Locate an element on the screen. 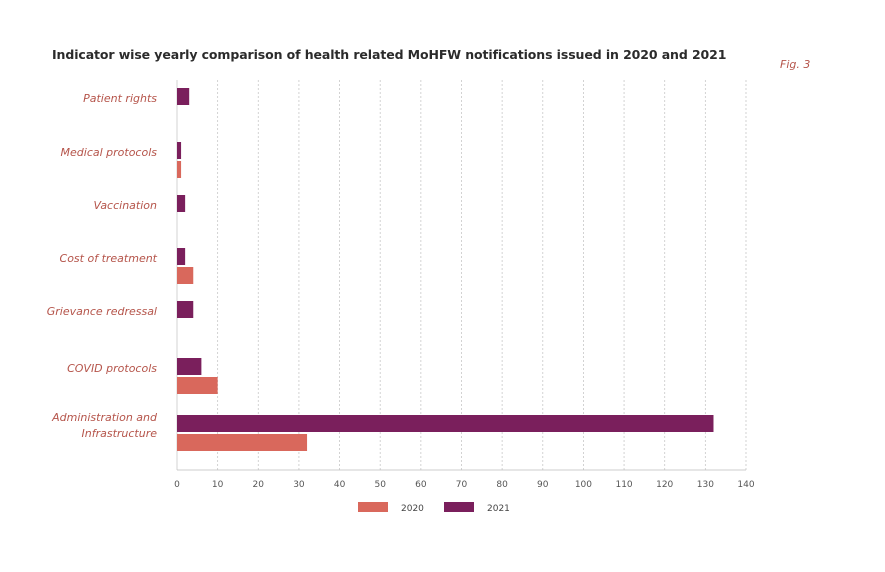 The image size is (885, 572). x-tick-label: 110 is located at coordinates (623, 485).